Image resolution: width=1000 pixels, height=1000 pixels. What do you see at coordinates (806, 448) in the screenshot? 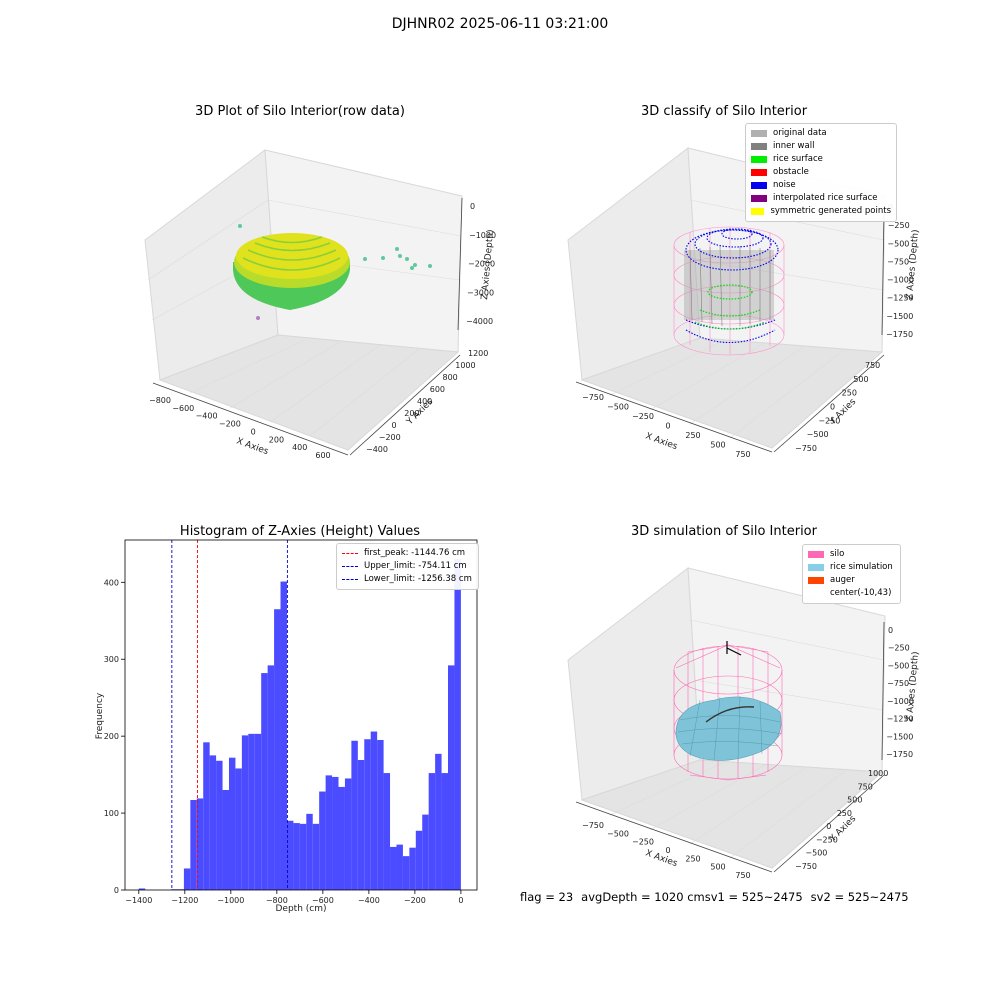
I see `panel2-y-tick: −750` at bounding box center [806, 448].